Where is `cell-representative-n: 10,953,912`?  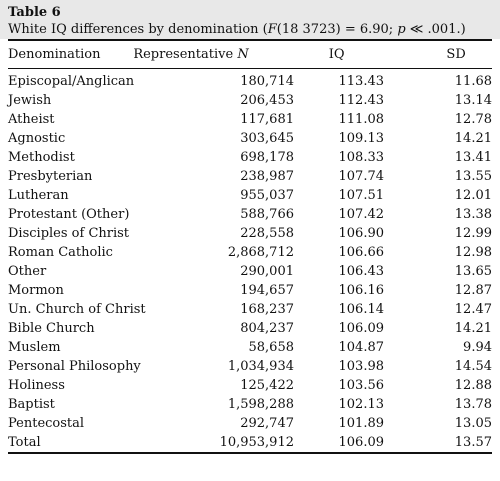
cell-representative-n: 10,953,912 is located at coordinates (256, 442).